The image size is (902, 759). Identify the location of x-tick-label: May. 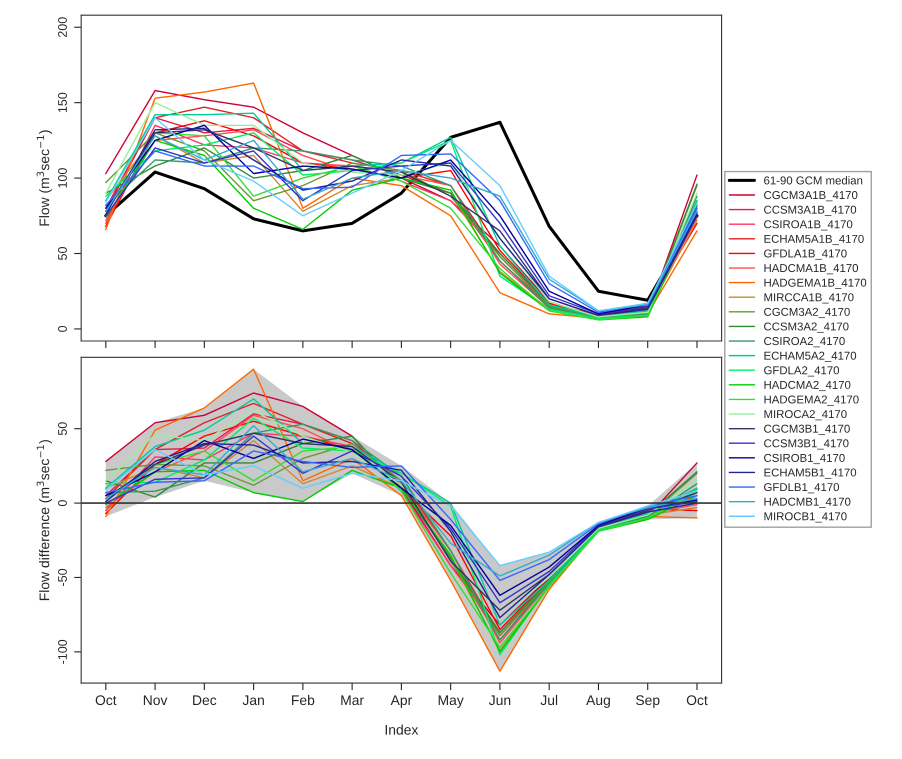
(451, 701).